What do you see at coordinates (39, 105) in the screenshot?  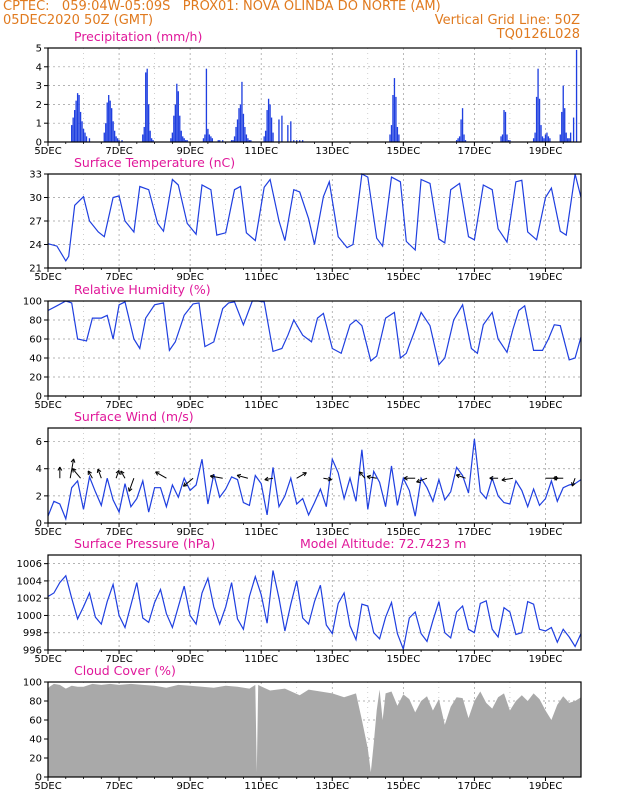 I see `y-tick-label: 2` at bounding box center [39, 105].